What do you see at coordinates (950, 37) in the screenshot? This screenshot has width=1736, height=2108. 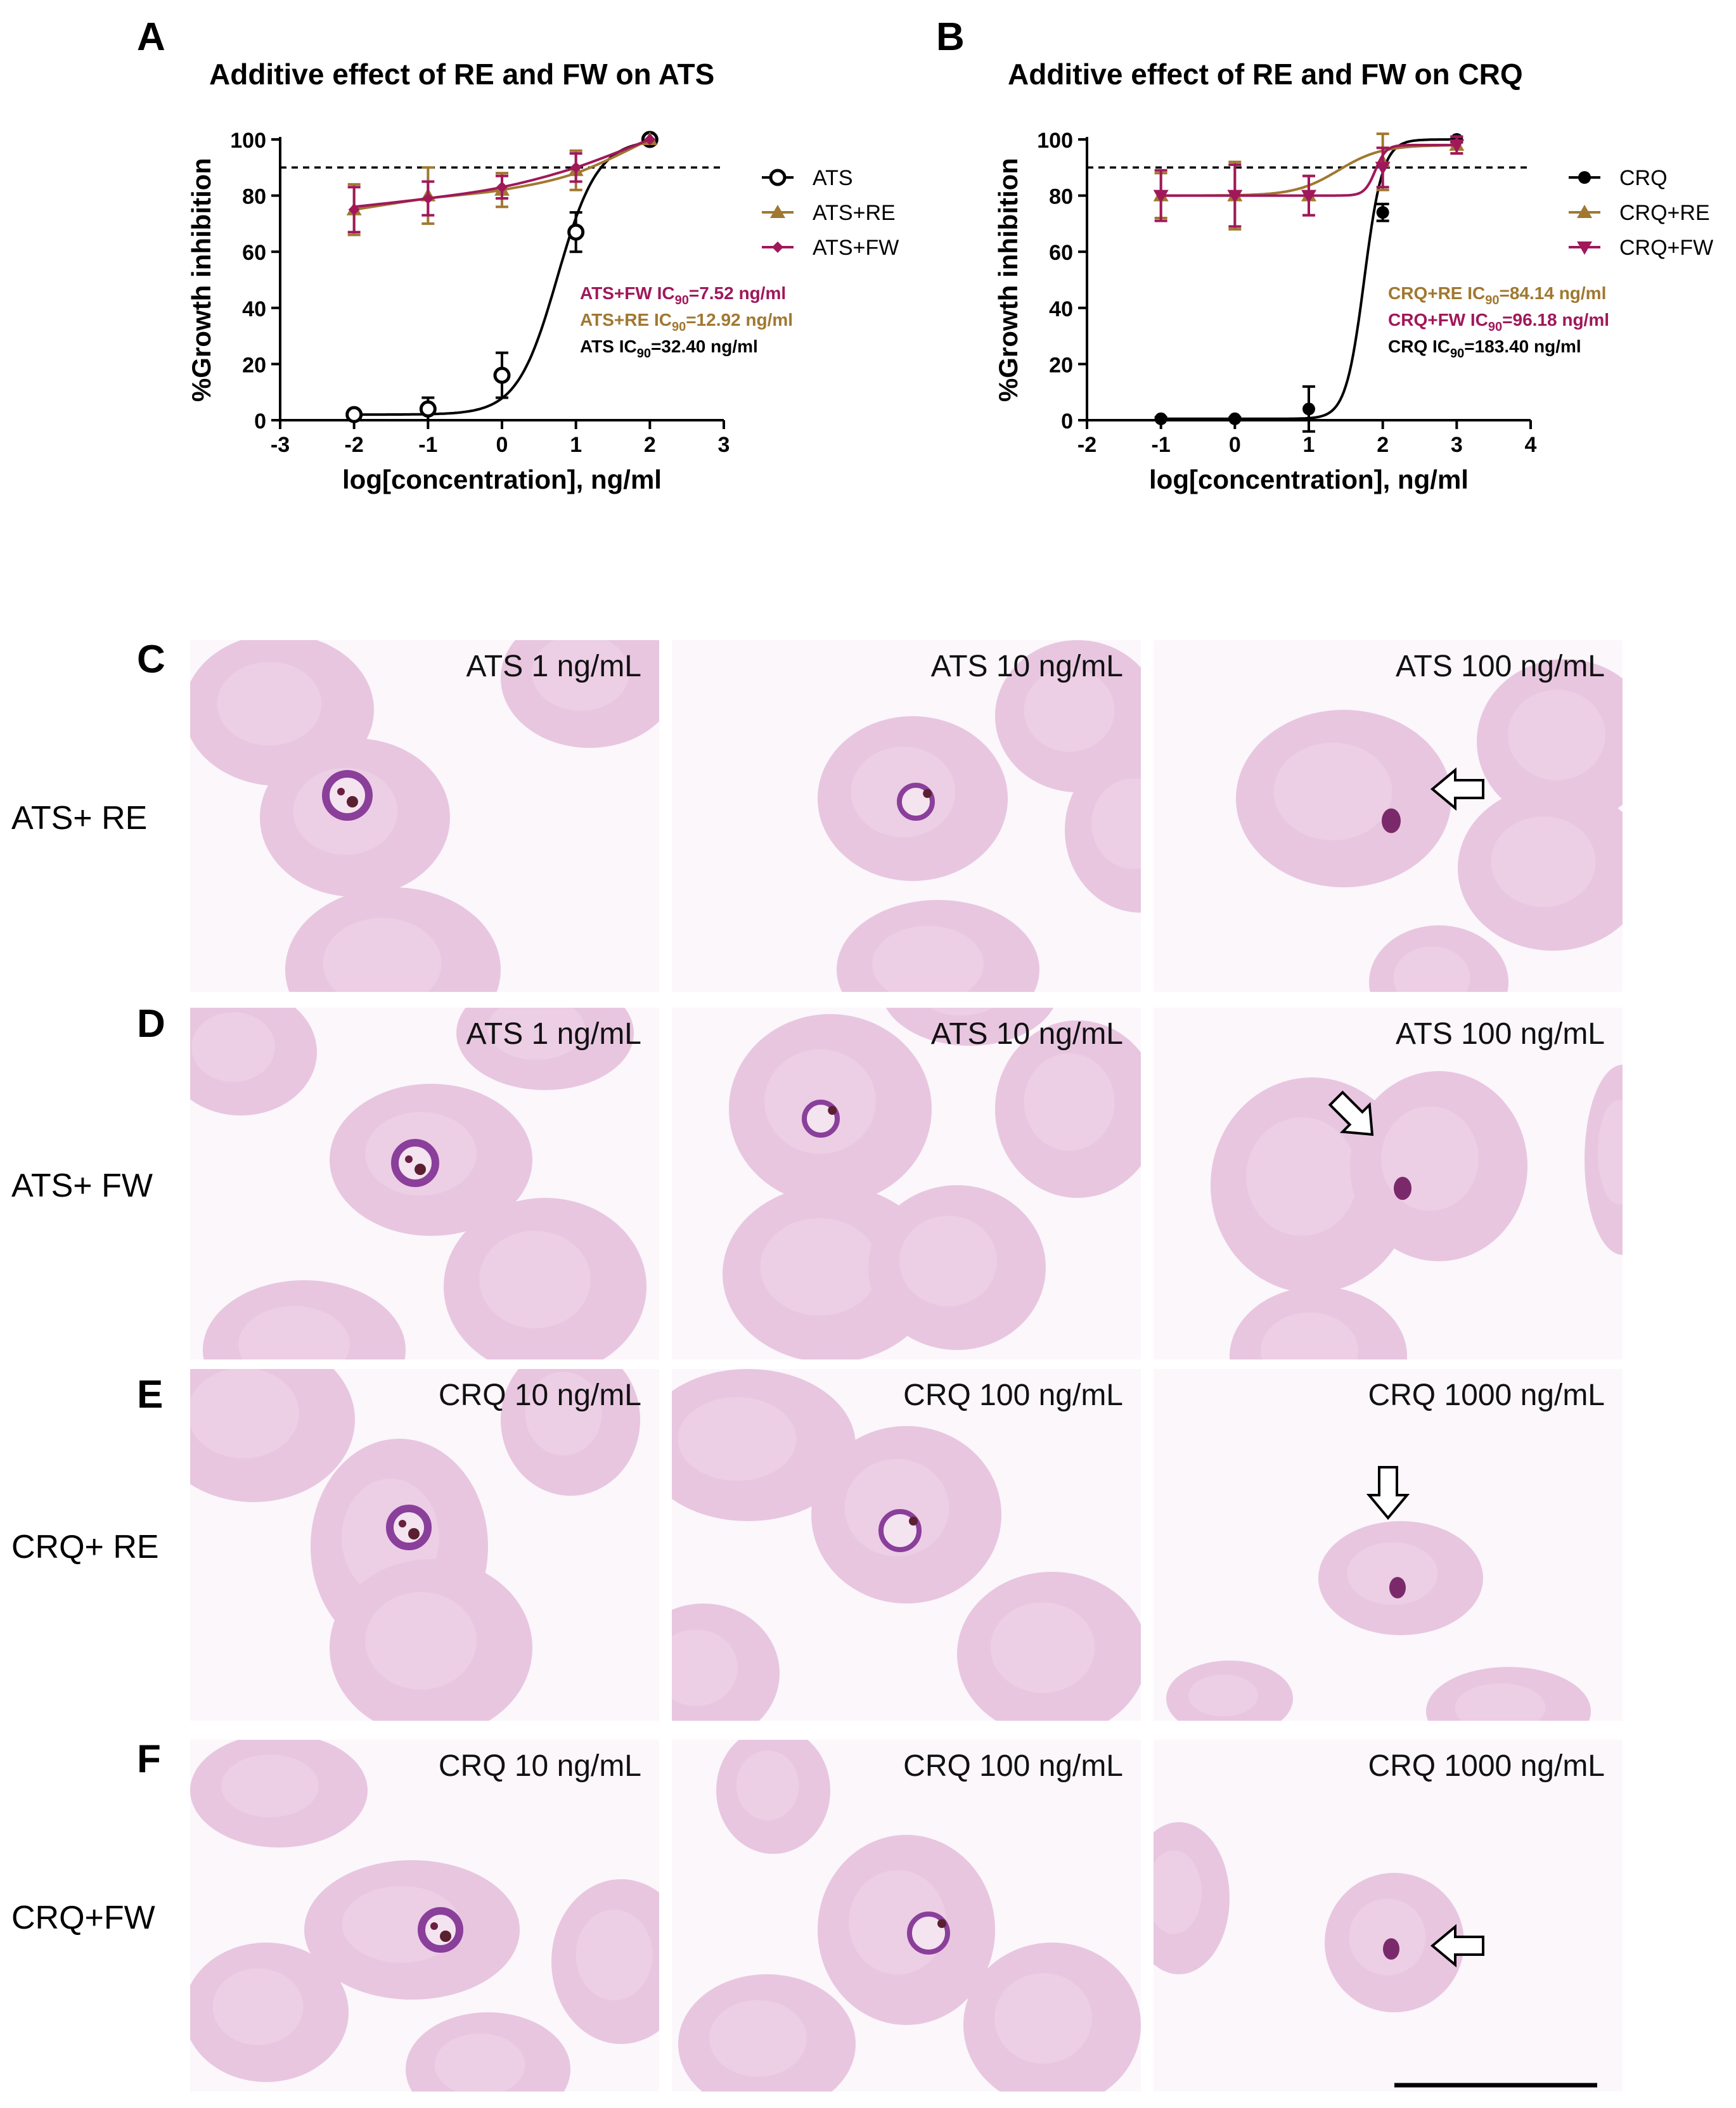 I see `panel-letter-b: B` at bounding box center [950, 37].